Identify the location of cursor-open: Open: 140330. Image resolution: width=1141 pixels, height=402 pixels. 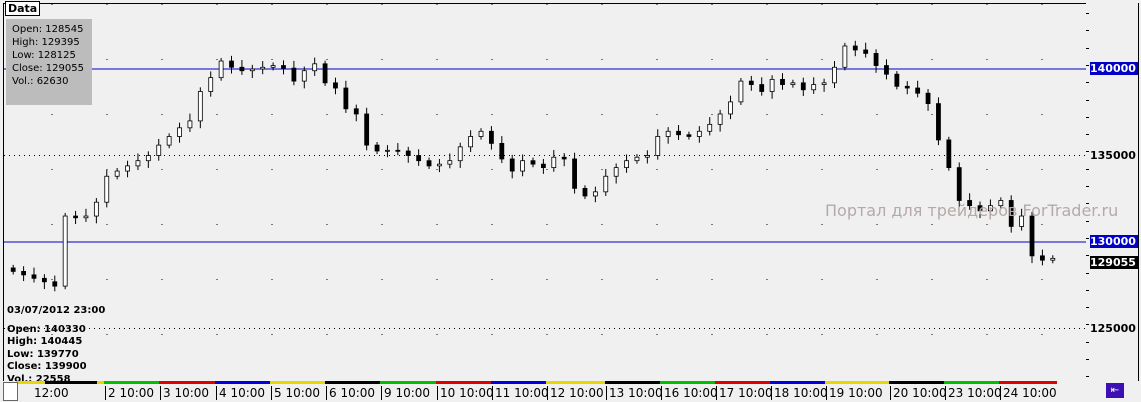
(46, 329).